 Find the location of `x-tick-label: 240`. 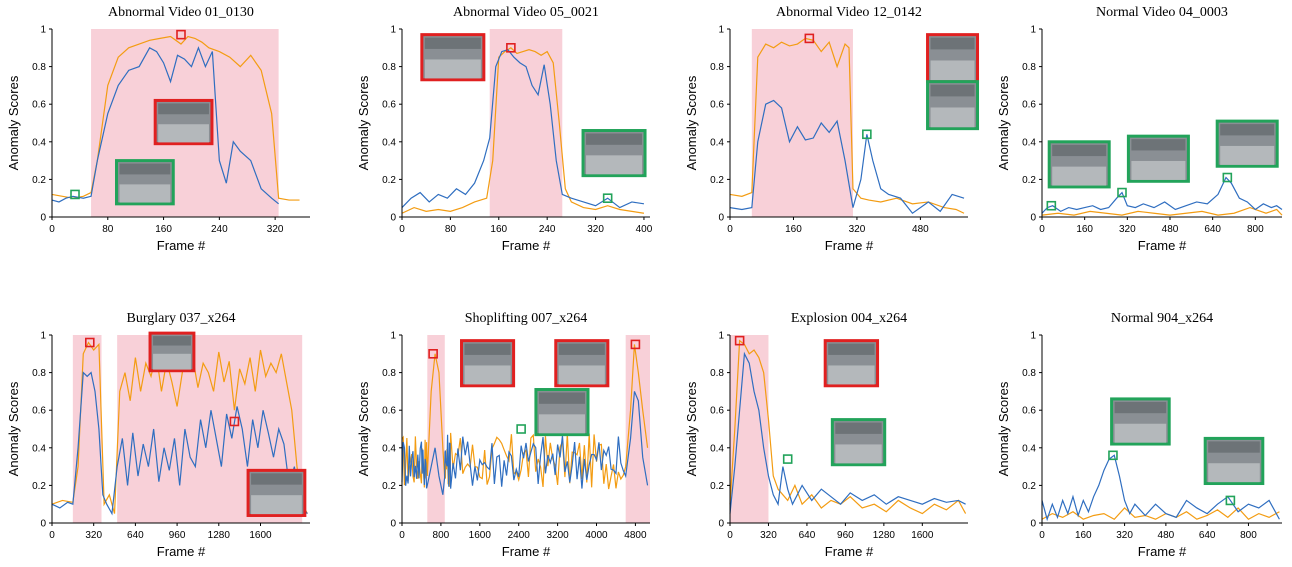

x-tick-label: 240 is located at coordinates (219, 229).